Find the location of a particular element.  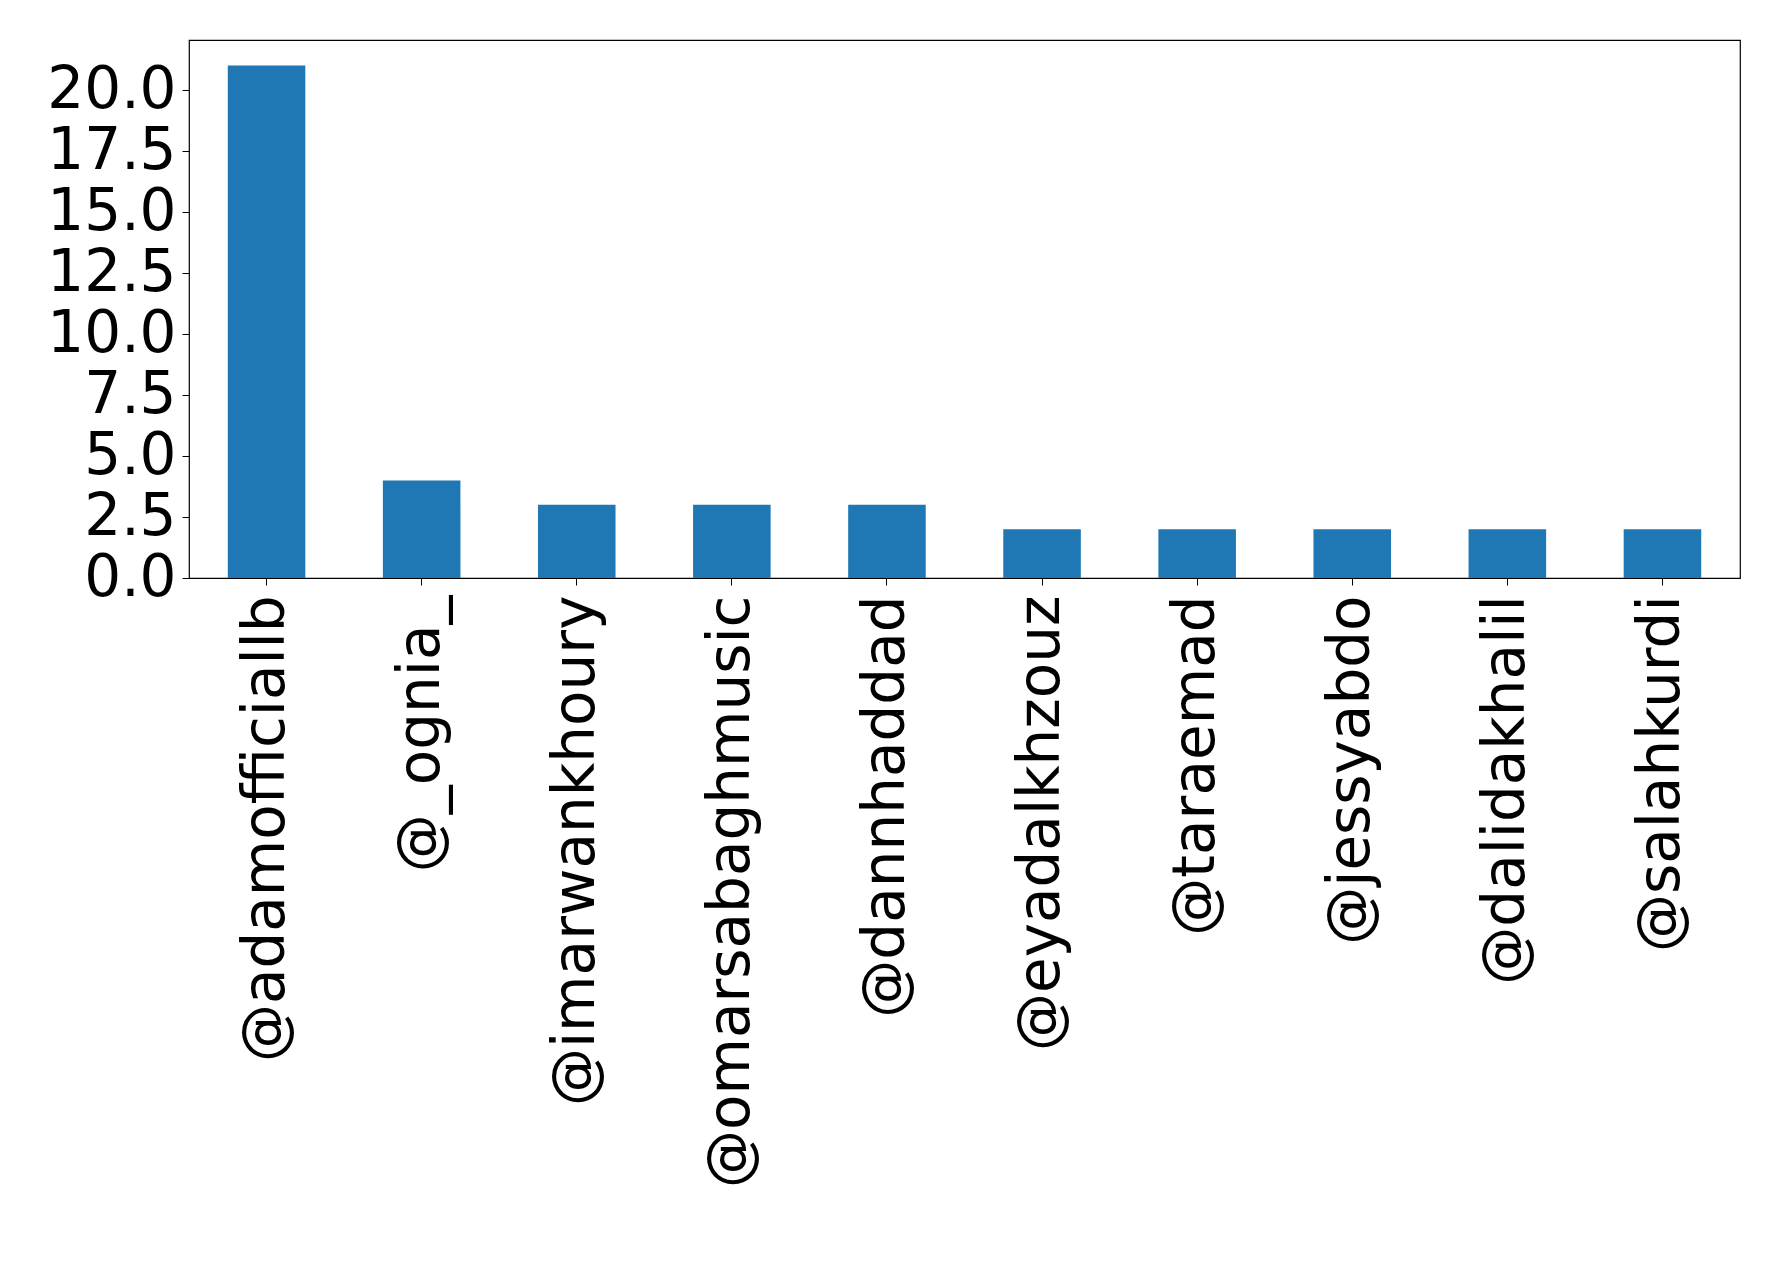

x-tick-label: @omarsabaghmusic is located at coordinates (728, 892).